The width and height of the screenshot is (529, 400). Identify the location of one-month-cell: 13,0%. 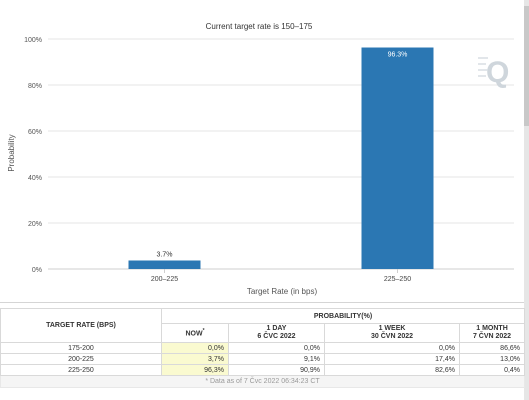
(492, 359).